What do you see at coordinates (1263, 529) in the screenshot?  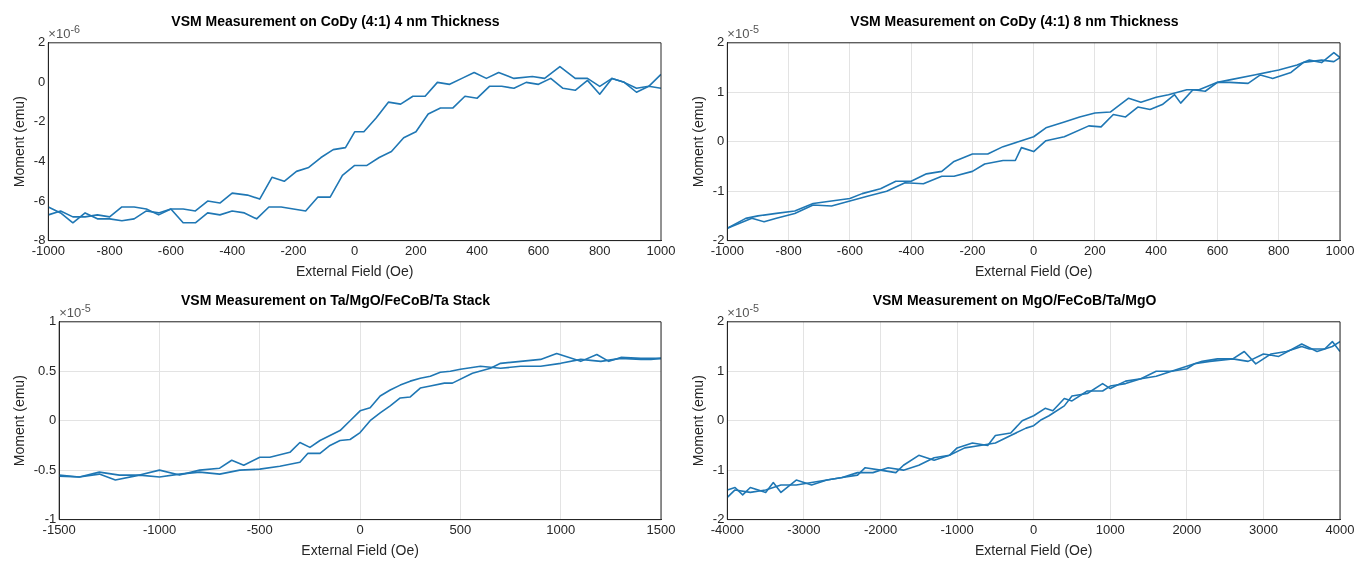 I see `x-tick-label: 3000` at bounding box center [1263, 529].